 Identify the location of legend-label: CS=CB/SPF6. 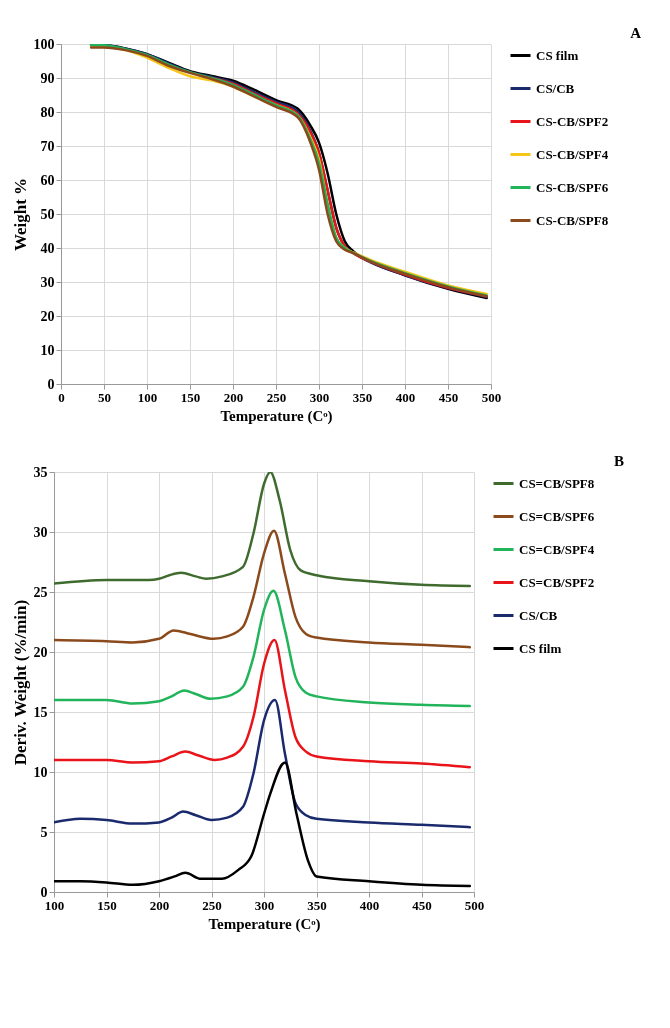
(557, 516).